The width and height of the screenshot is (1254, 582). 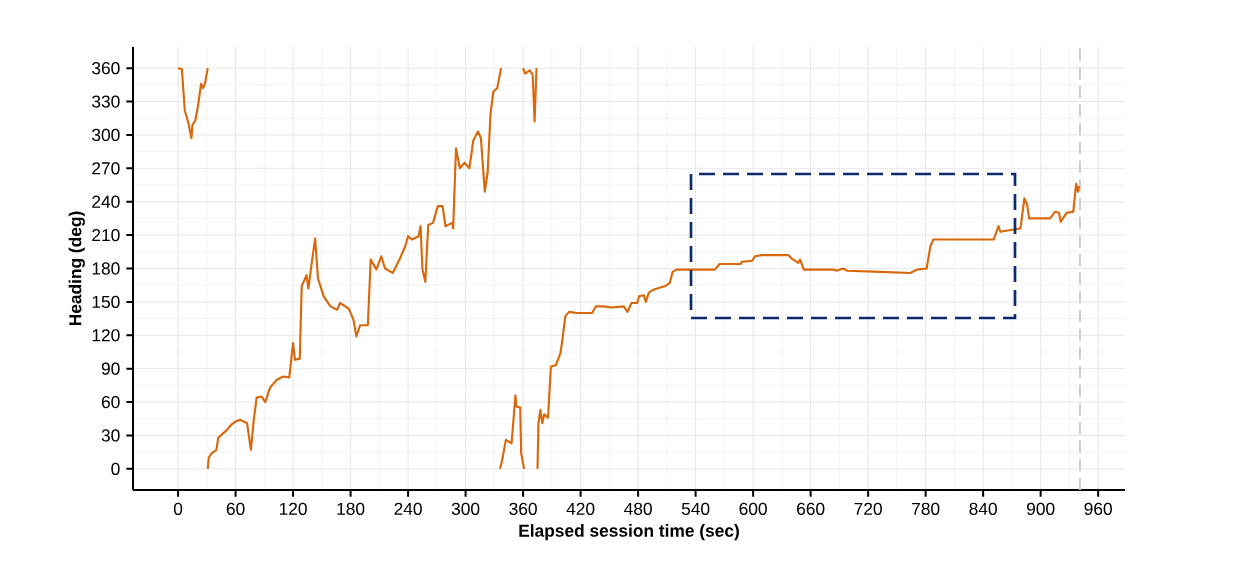 I want to click on y-tick-label: 300, so click(x=106, y=135).